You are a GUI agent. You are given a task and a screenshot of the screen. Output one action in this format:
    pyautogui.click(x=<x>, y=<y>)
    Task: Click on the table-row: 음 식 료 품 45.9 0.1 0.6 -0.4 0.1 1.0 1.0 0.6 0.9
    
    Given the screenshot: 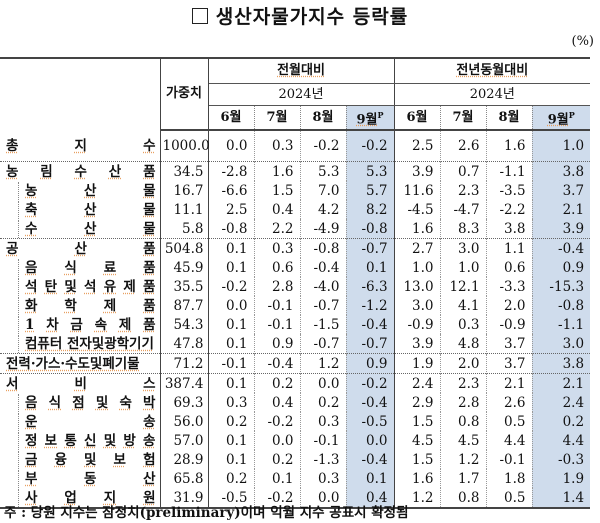 What is the action you would take?
    pyautogui.click(x=295, y=268)
    